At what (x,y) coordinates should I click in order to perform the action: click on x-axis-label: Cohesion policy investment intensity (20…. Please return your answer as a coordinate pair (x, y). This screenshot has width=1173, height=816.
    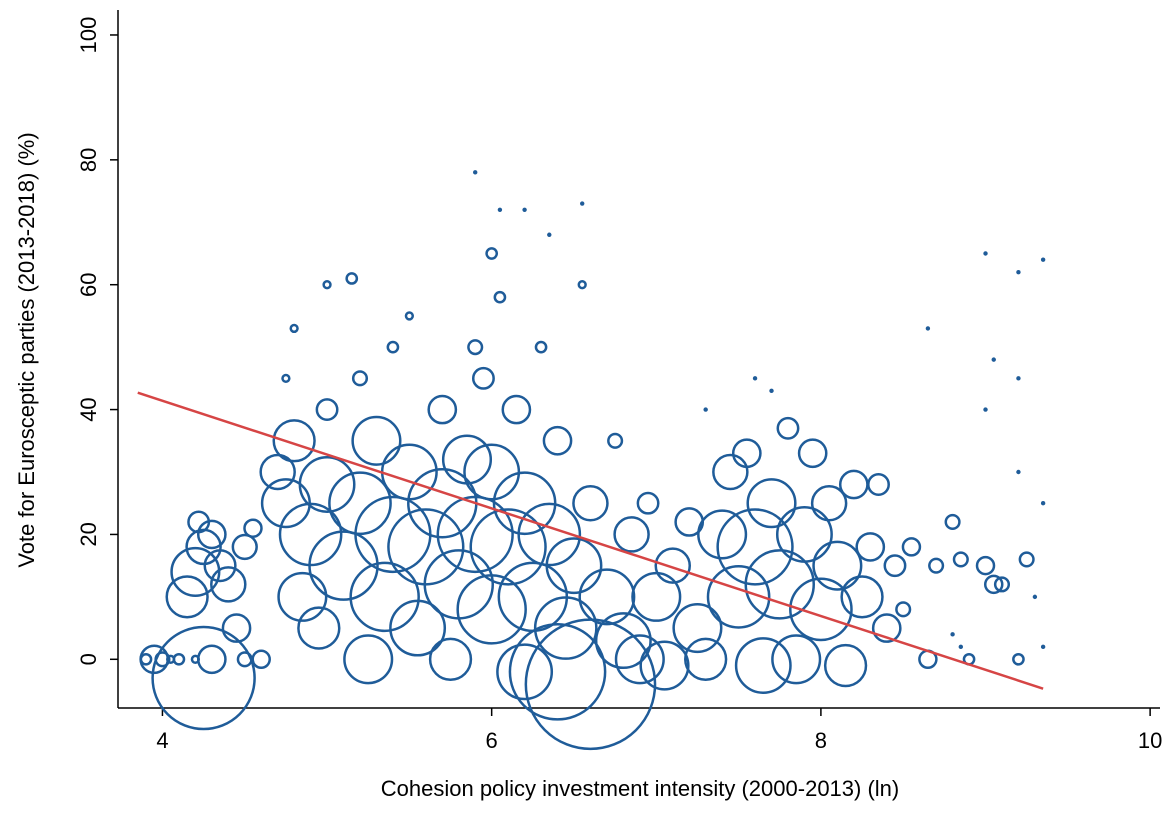
    Looking at the image, I should click on (640, 788).